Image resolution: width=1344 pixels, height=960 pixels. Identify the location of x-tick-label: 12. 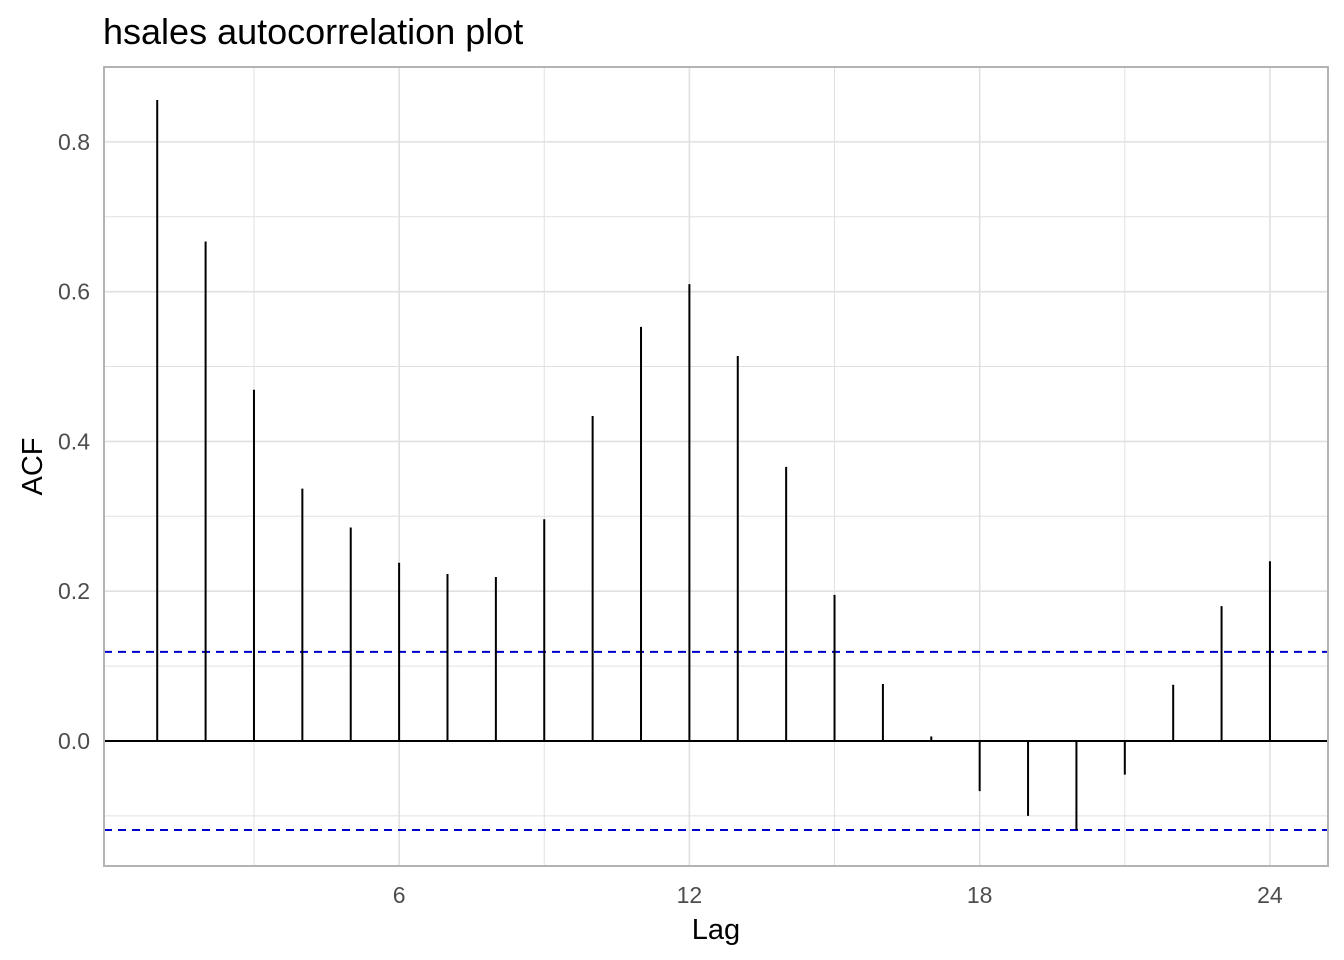
(690, 895).